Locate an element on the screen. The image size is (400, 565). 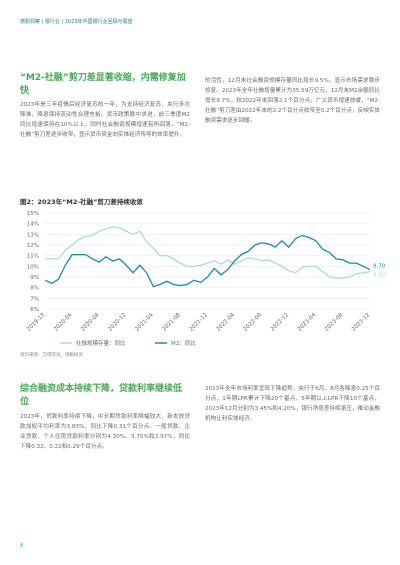
x-tick-label: 2020-12 is located at coordinates (117, 322).